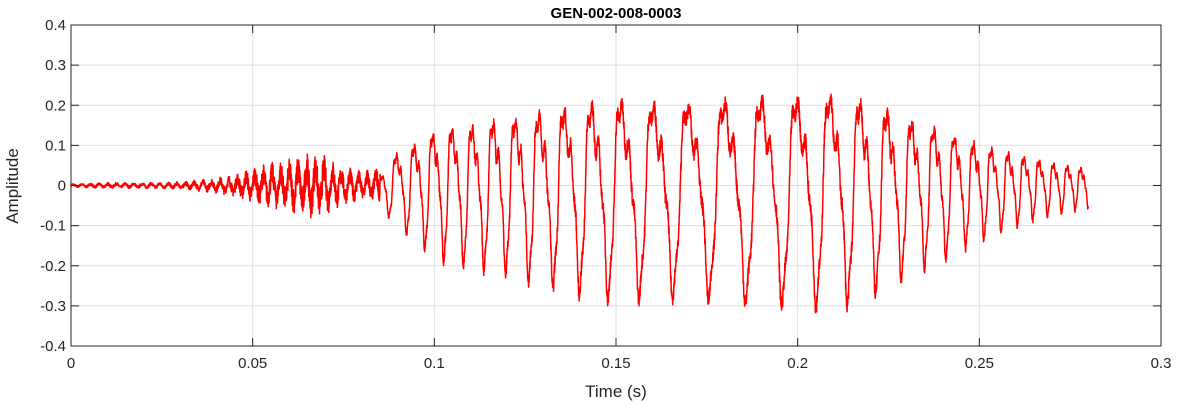 Image resolution: width=1177 pixels, height=404 pixels. What do you see at coordinates (53, 346) in the screenshot?
I see `y-tick-label: -0.4` at bounding box center [53, 346].